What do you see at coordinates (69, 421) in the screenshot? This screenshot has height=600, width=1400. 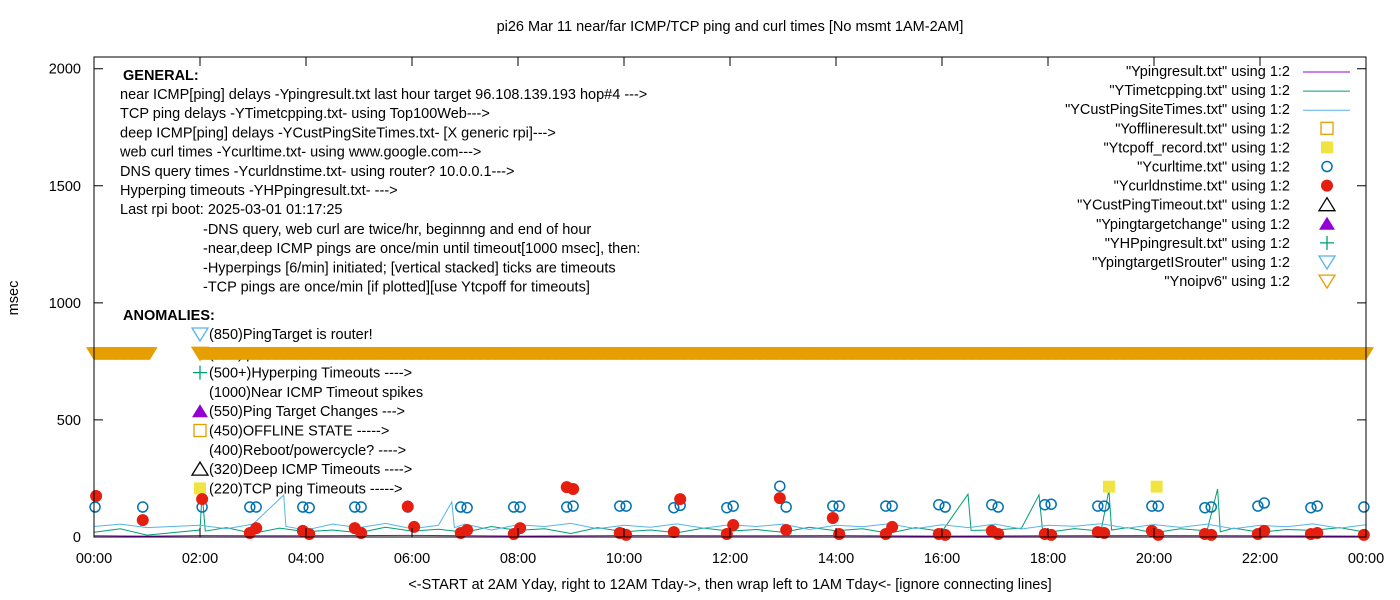 I see `y-tick-label: 500` at bounding box center [69, 421].